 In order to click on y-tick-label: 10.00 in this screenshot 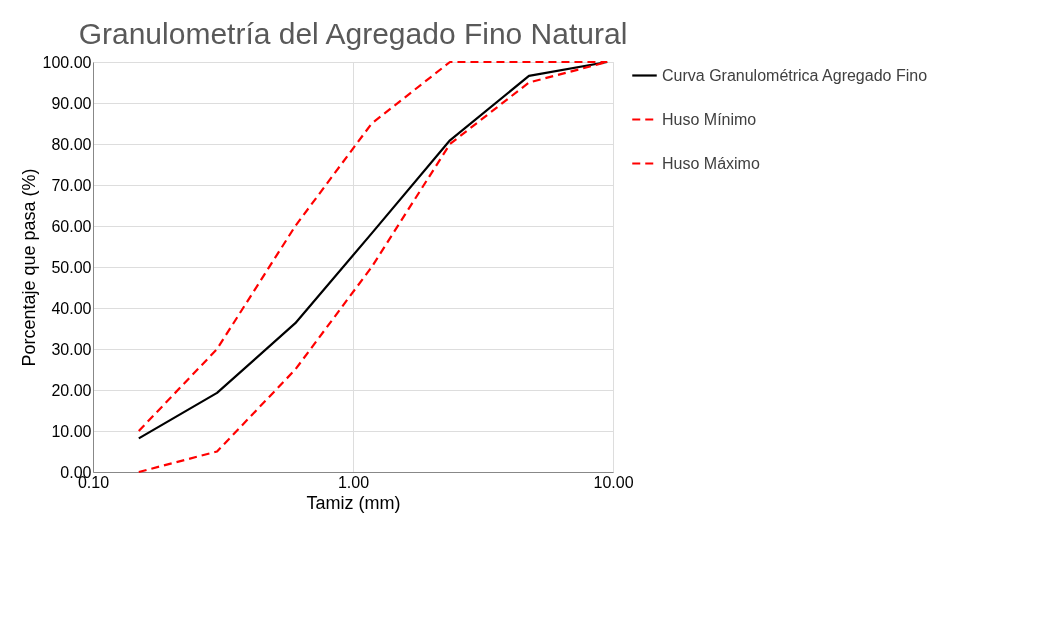, I will do `click(71, 431)`.